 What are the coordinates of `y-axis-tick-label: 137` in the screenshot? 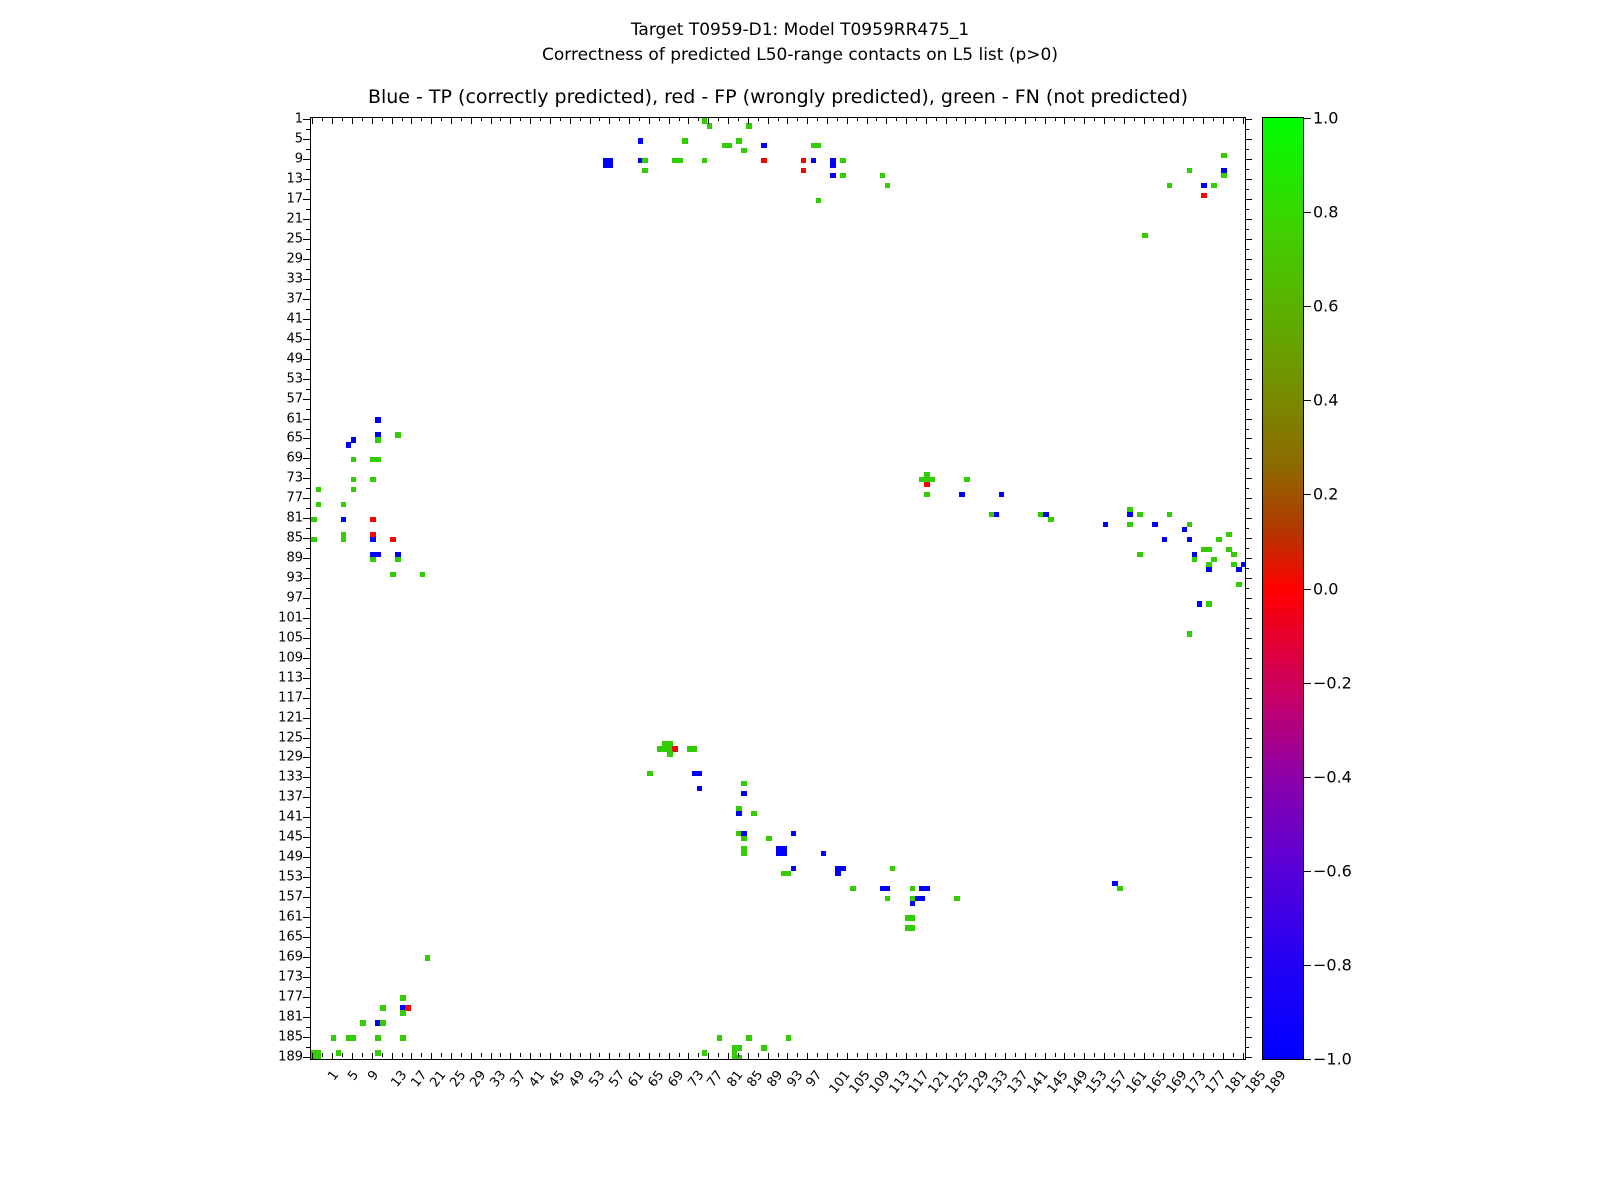 It's located at (290, 797).